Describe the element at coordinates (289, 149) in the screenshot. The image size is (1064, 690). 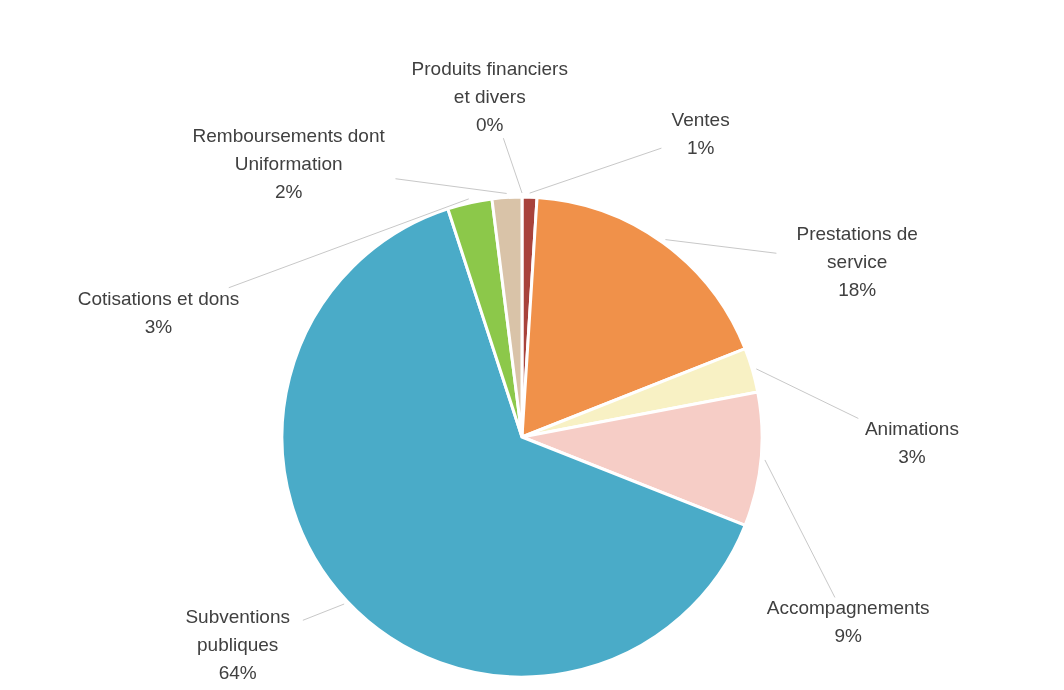
I see `slice-label: Remboursements dont Uniformation` at that location.